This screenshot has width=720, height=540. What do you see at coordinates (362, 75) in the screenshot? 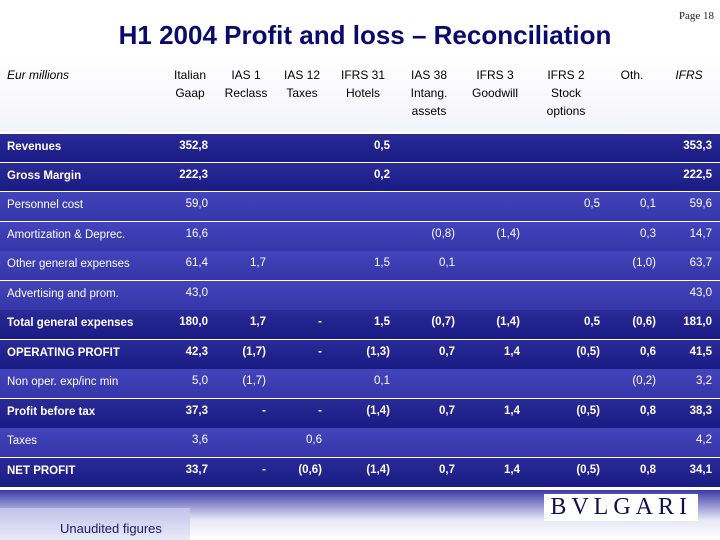
I see `column-header-line: IFRS 31` at bounding box center [362, 75].